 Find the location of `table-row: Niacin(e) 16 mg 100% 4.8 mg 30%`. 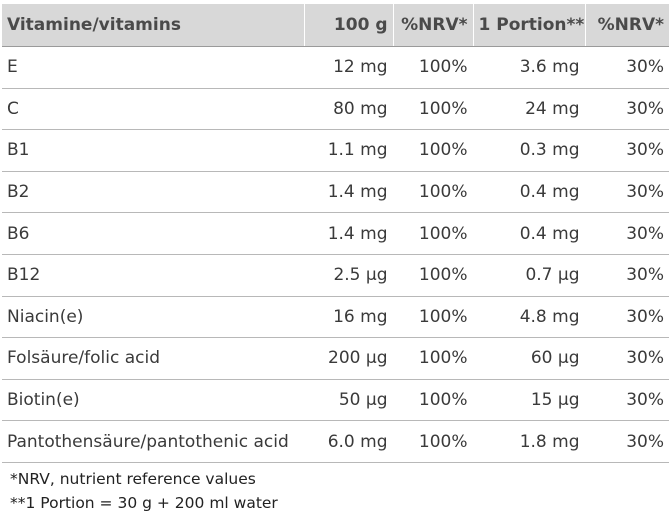

table-row: Niacin(e) 16 mg 100% 4.8 mg 30% is located at coordinates (335, 317).